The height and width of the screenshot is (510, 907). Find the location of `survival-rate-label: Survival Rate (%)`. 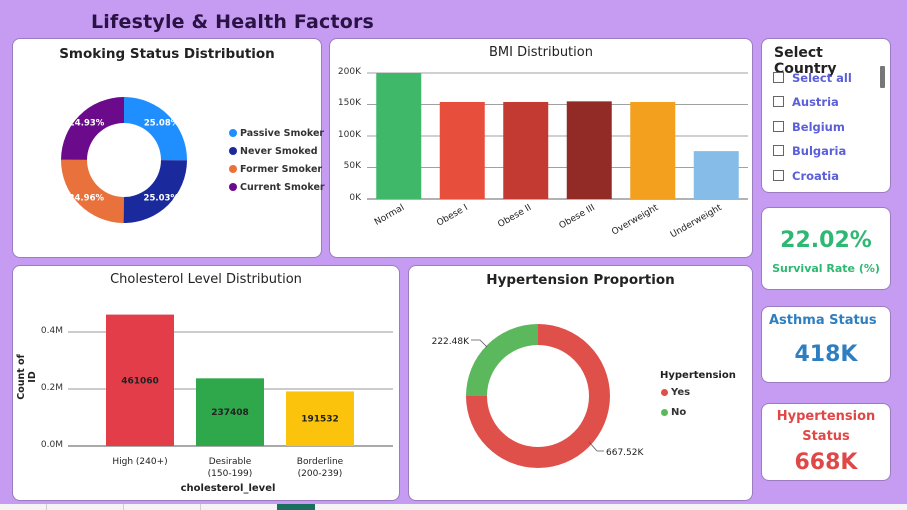

survival-rate-label: Survival Rate (%) is located at coordinates (826, 268).